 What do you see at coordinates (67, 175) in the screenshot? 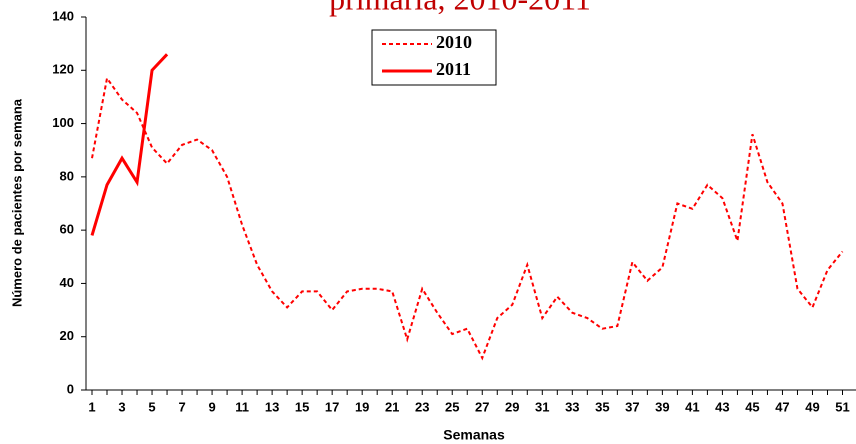
I see `y-tick-label: 80` at bounding box center [67, 175].